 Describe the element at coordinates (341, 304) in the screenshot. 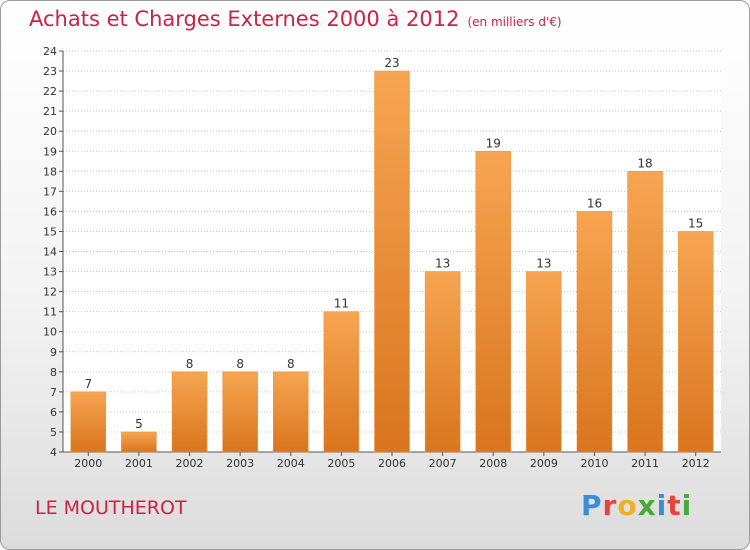

I see `bar-value-label: 11` at that location.